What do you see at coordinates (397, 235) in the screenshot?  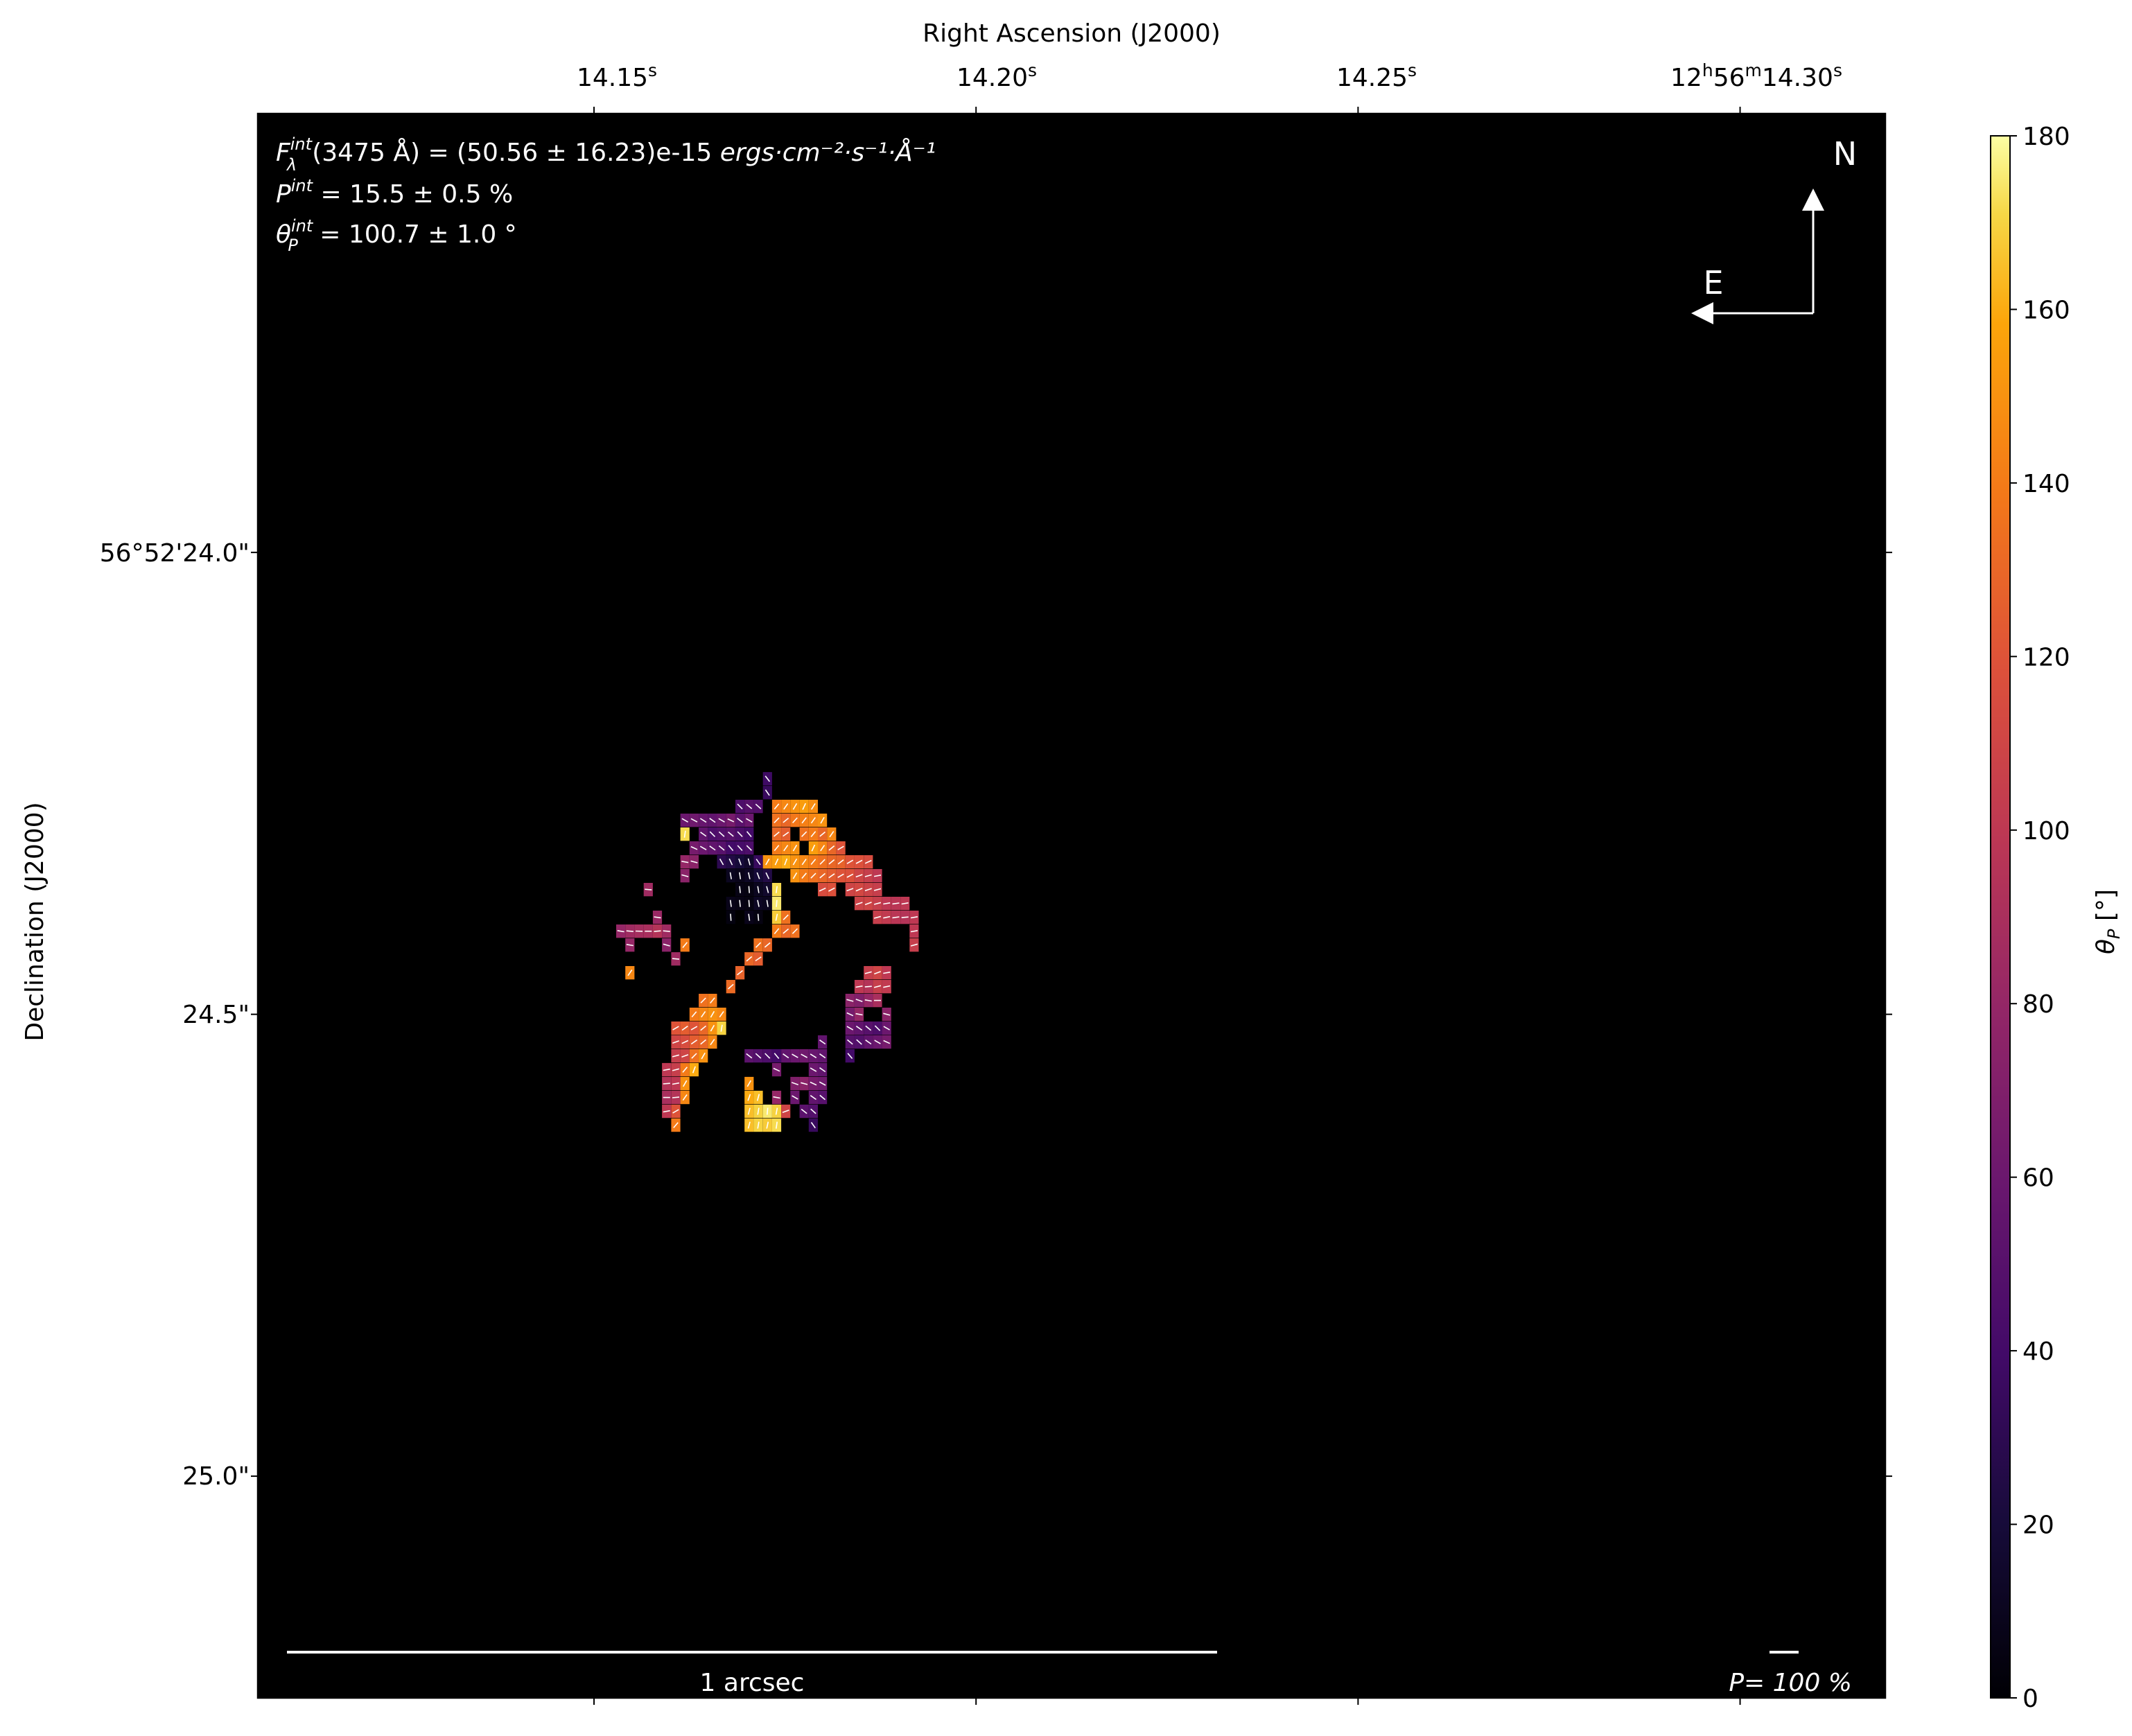 I see `angle-annotation: θint P = 100.7 ± 1.0 °` at bounding box center [397, 235].